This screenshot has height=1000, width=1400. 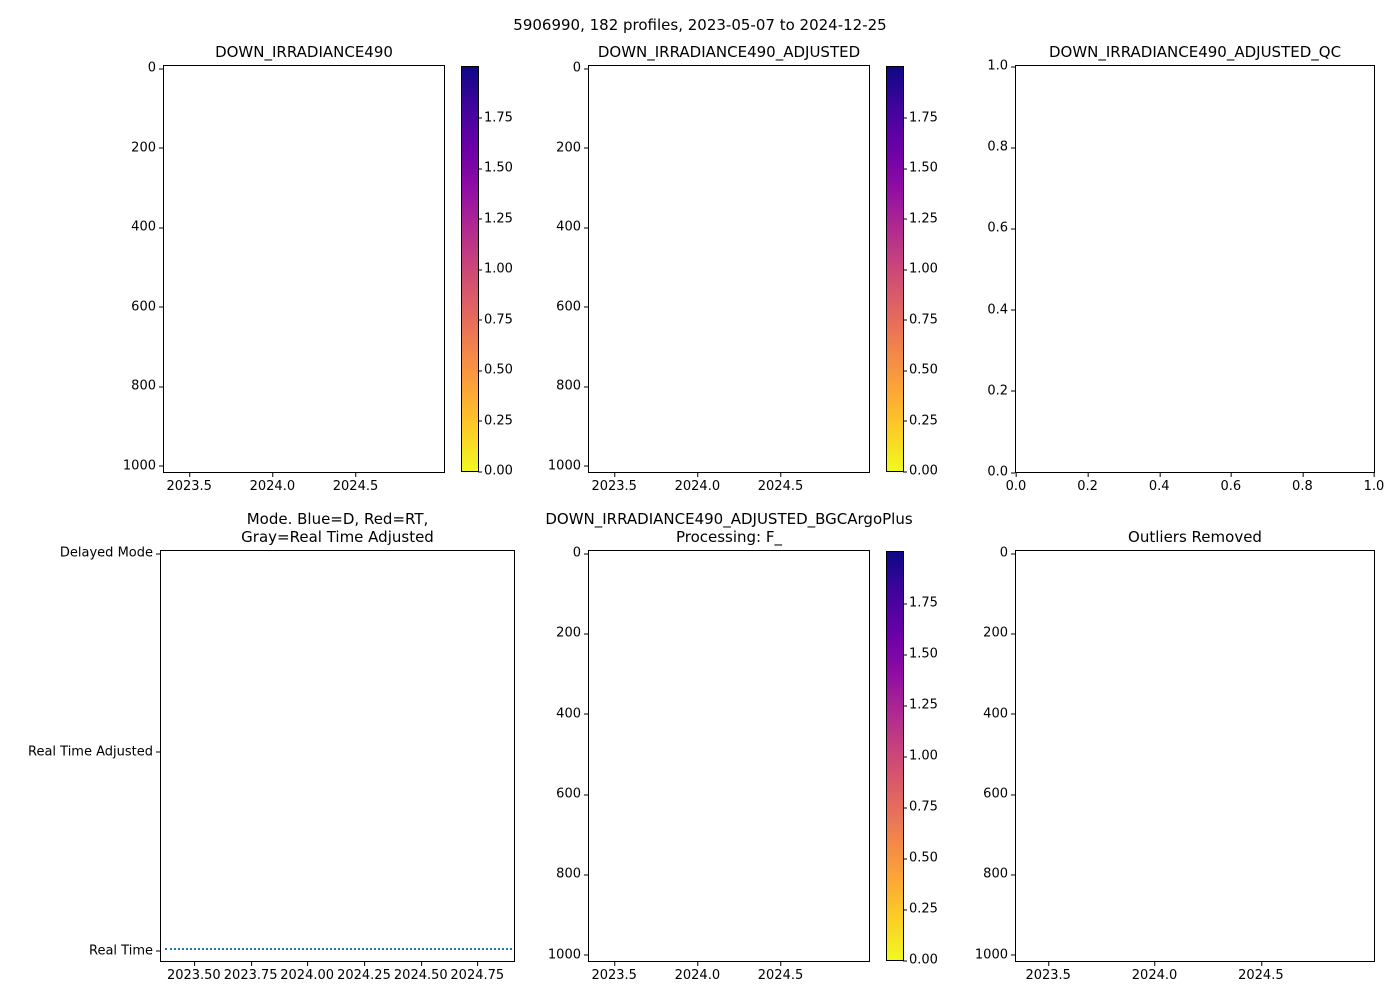 What do you see at coordinates (1001, 147) in the screenshot?
I see `y-tick-label: 0.8` at bounding box center [1001, 147].